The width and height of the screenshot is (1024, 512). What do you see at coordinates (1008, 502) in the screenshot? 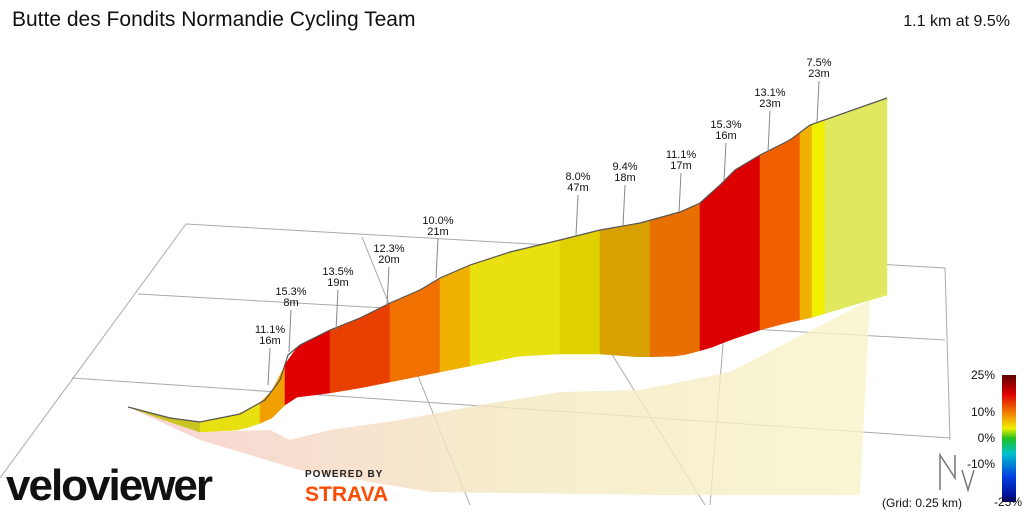
I see `scale-label: -25%` at bounding box center [1008, 502].